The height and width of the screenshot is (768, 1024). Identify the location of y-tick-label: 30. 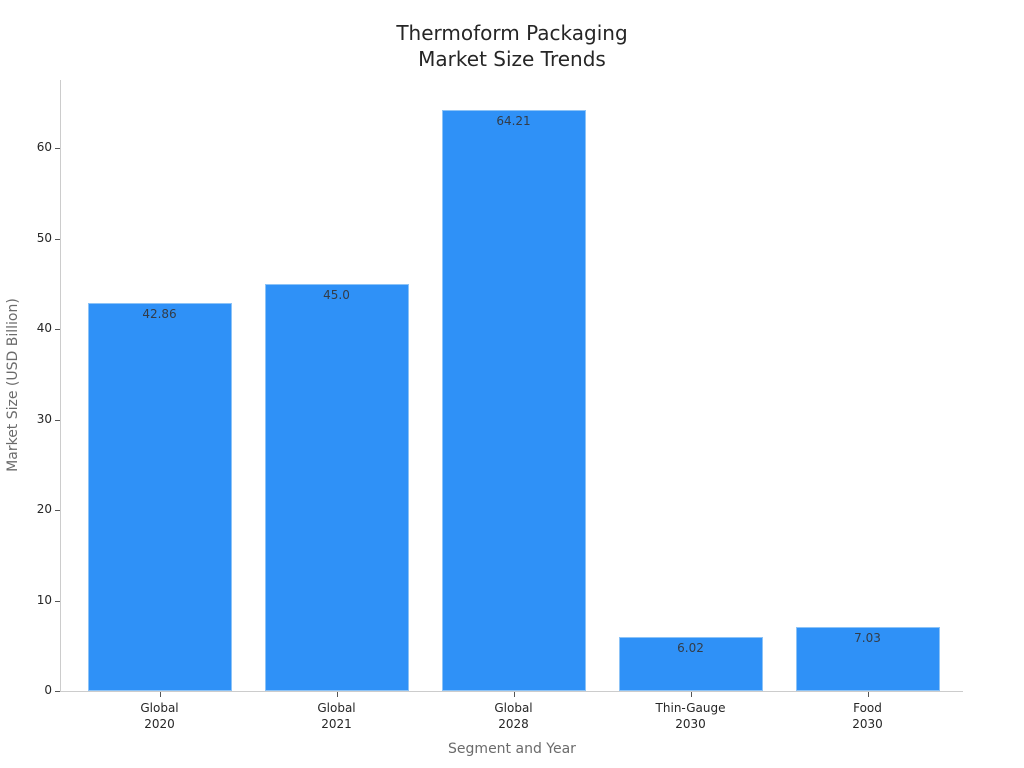
(44, 418).